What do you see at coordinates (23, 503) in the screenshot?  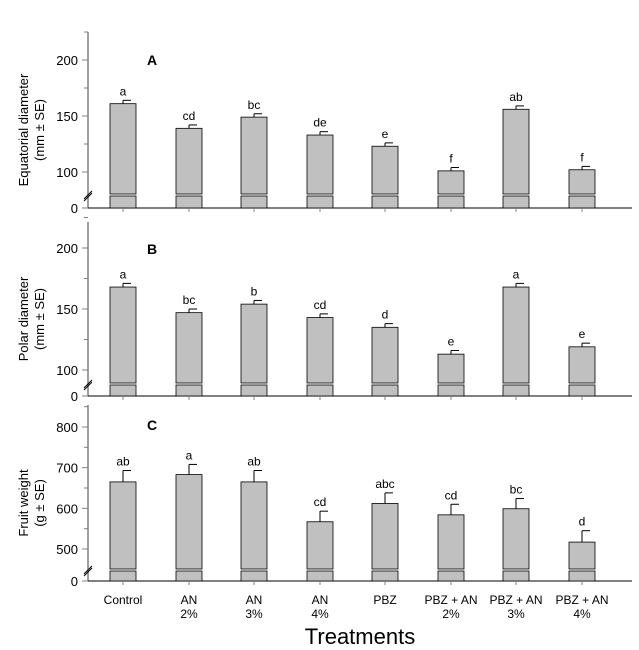 I see `y-axis-title: Fruit weight` at bounding box center [23, 503].